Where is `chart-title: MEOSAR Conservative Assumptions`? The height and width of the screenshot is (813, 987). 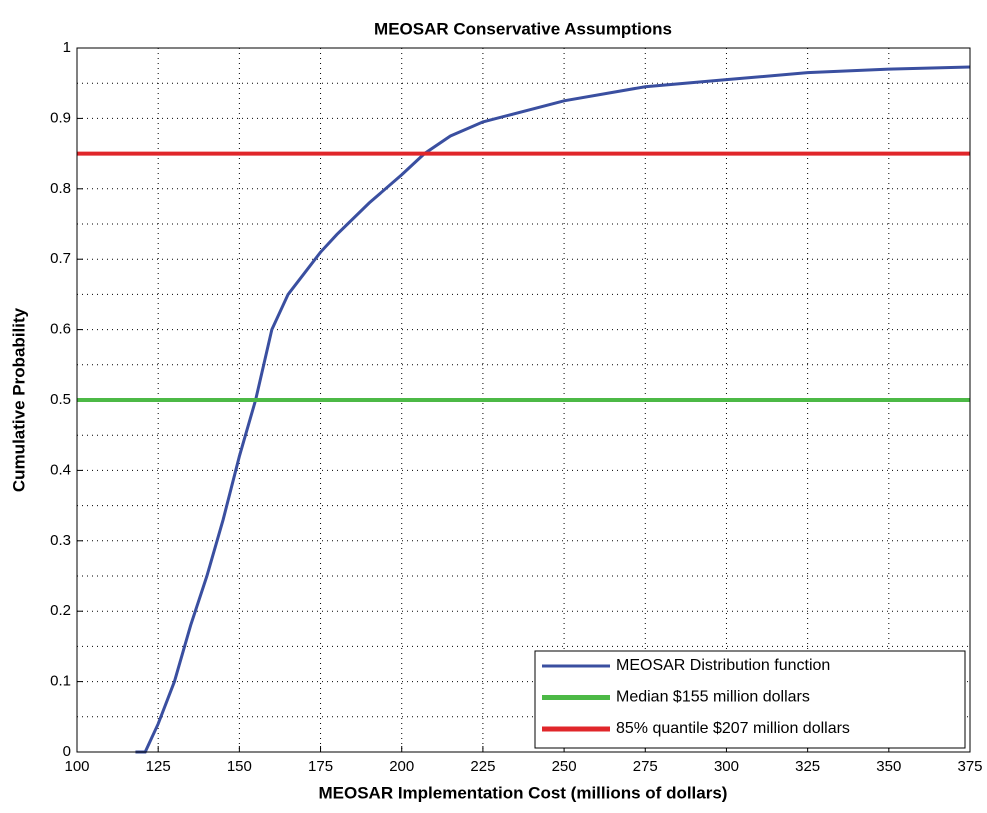
chart-title: MEOSAR Conservative Assumptions is located at coordinates (523, 28).